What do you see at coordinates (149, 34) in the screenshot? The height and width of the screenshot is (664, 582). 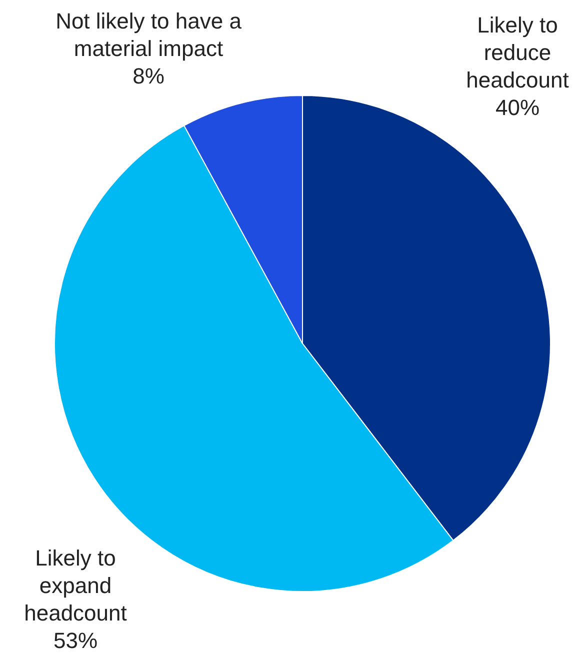 I see `slice-label: Not likely to have a material impact` at bounding box center [149, 34].